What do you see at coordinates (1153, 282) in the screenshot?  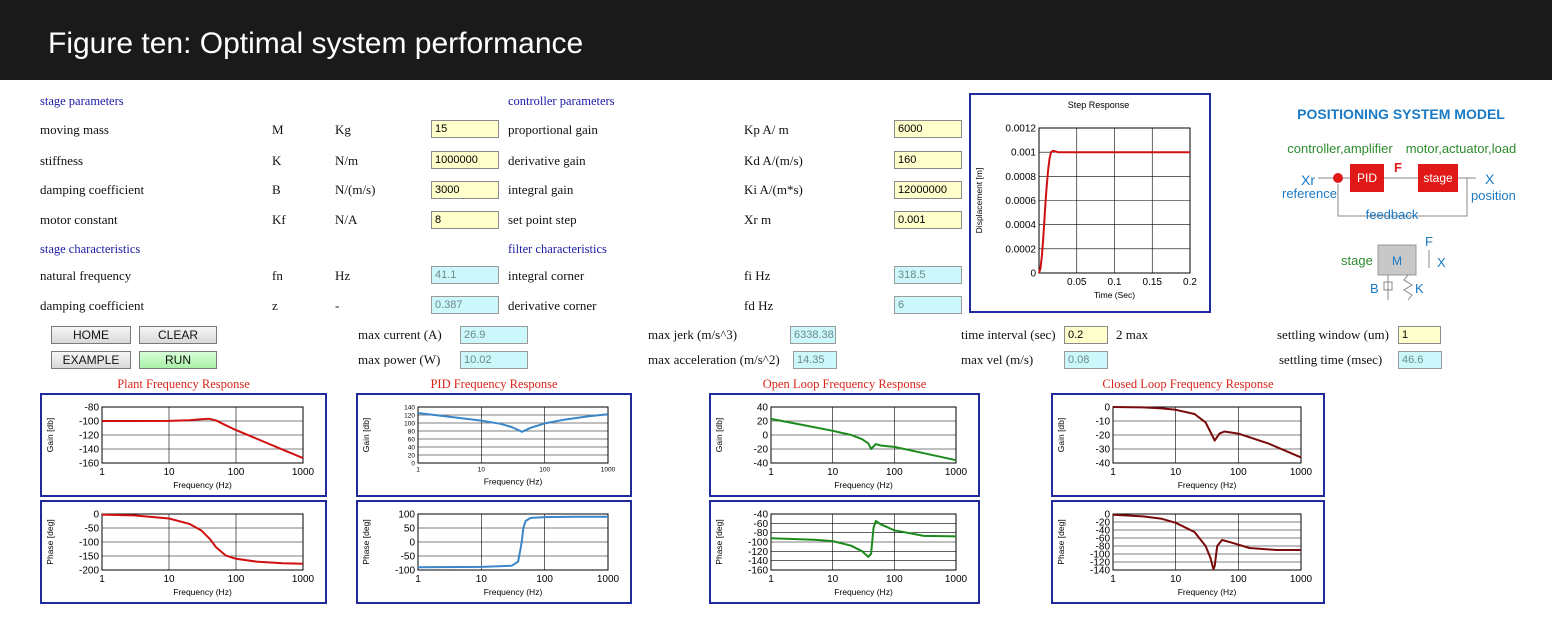 I see `x-tick-label: 0.15` at bounding box center [1153, 282].